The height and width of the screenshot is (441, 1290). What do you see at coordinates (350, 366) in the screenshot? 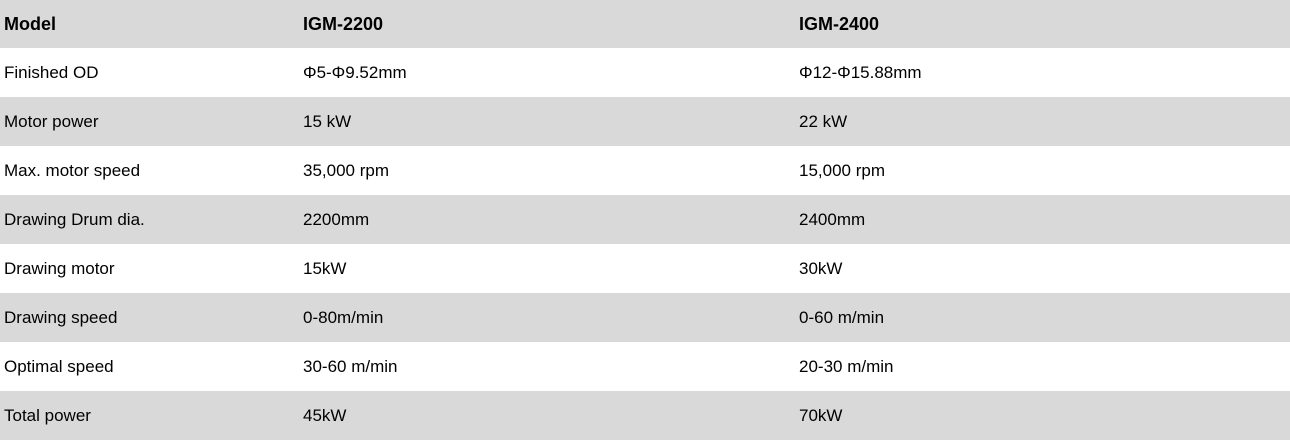
I see `cell-value: 30-60 m/min` at bounding box center [350, 366].